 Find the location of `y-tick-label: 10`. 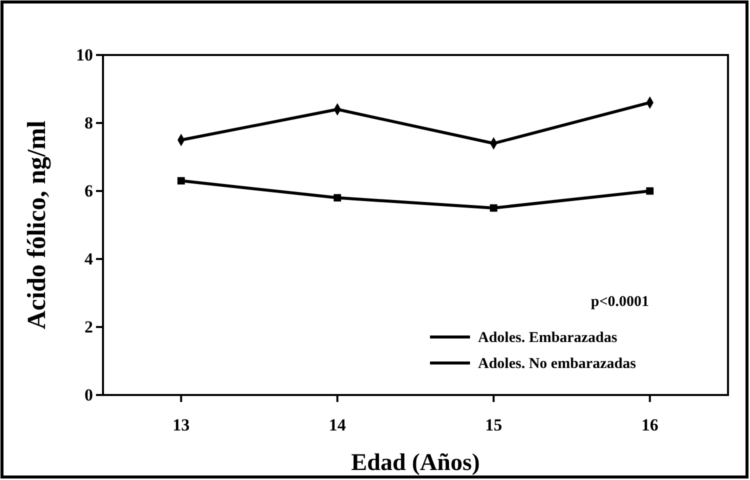

y-tick-label: 10 is located at coordinates (84, 54).